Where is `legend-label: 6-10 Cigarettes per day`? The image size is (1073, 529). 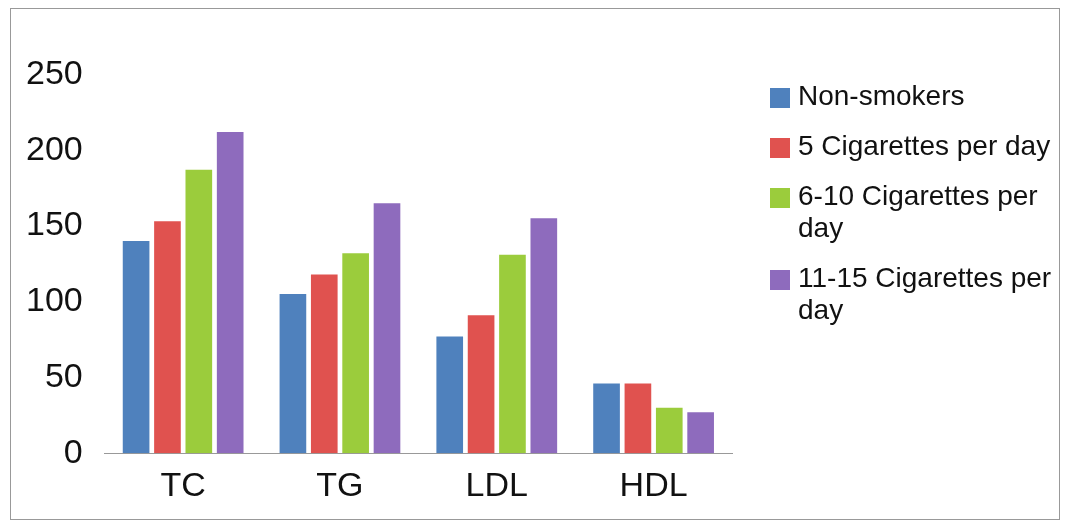
legend-label: 6-10 Cigarettes per day is located at coordinates (918, 212).